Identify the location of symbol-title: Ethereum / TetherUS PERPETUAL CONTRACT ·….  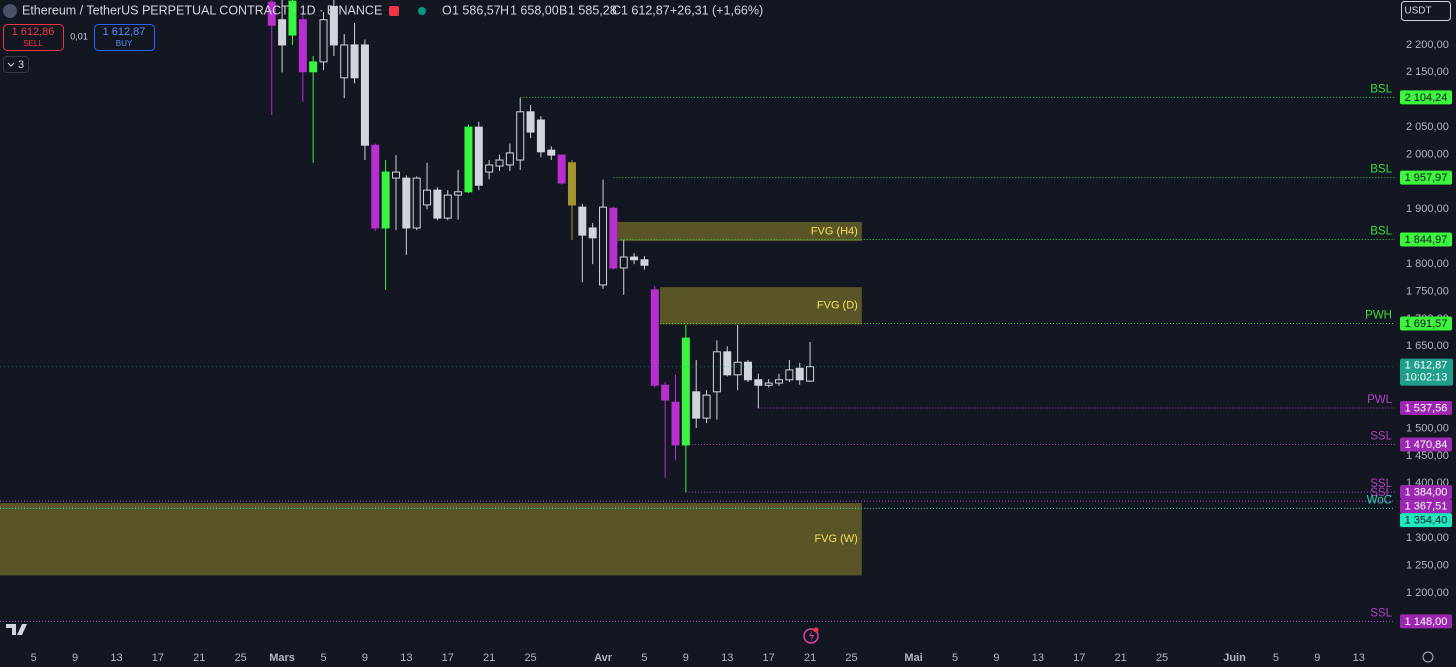
(202, 10).